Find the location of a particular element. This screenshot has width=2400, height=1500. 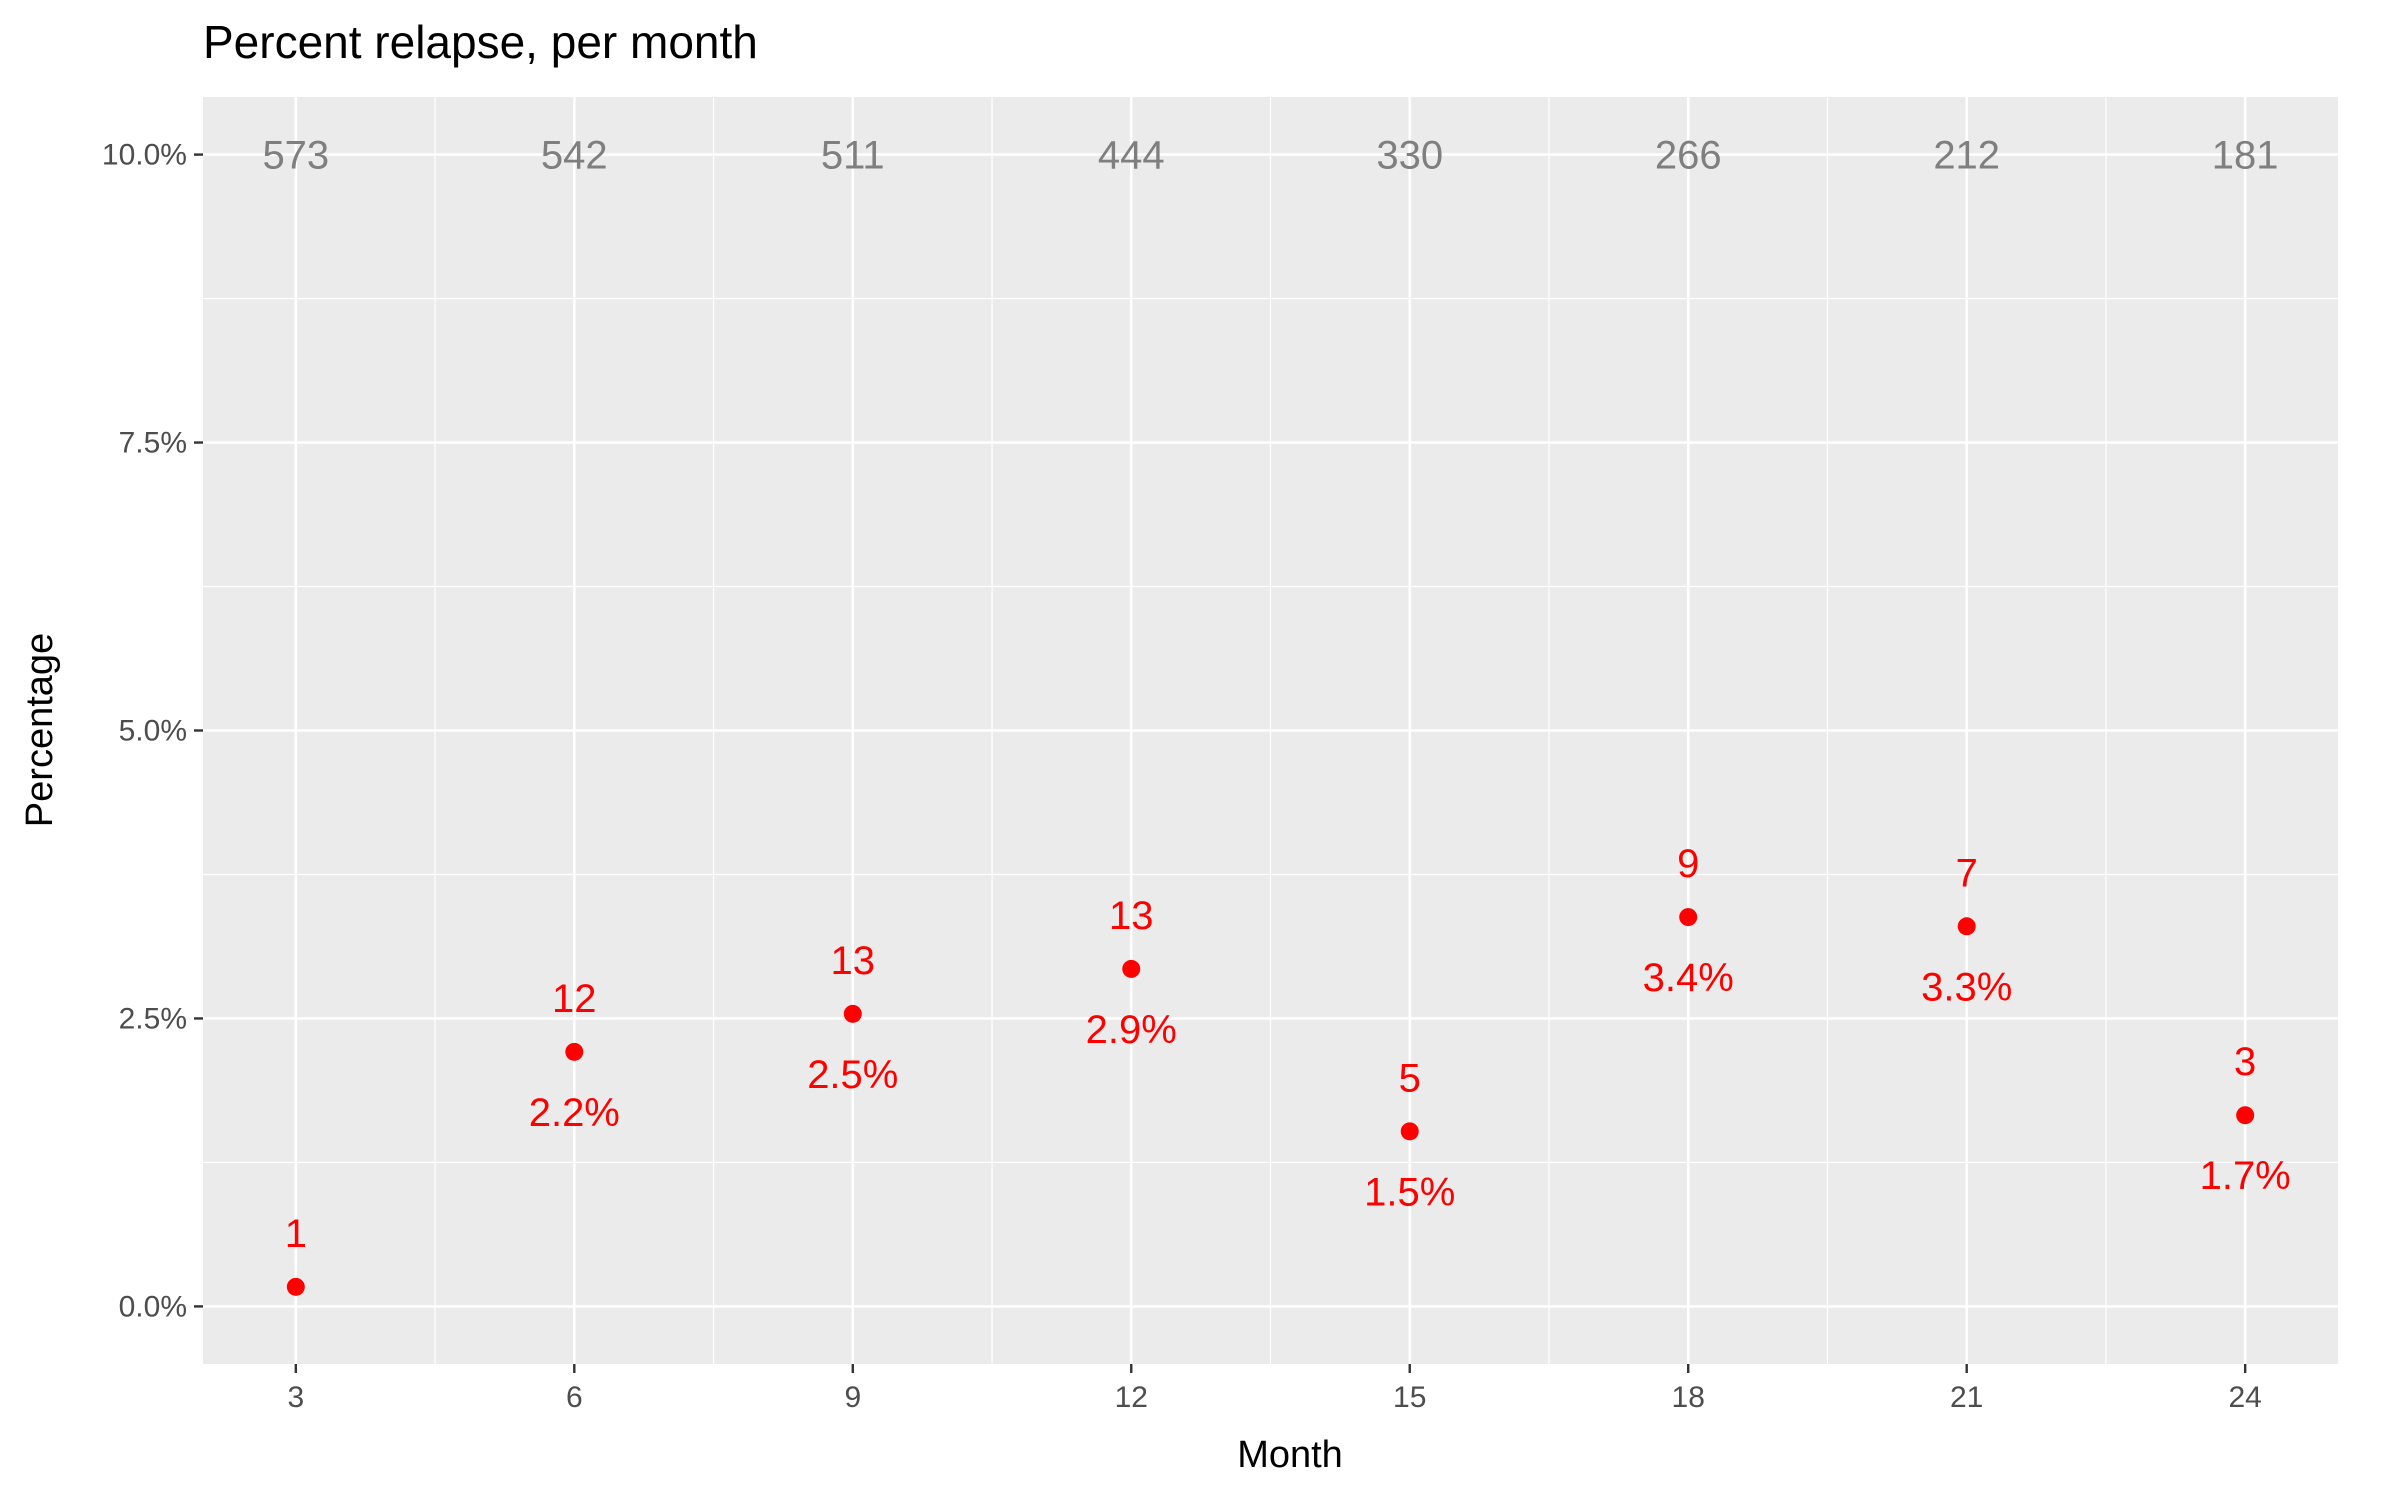

x-axis-title: Month is located at coordinates (1290, 1455).